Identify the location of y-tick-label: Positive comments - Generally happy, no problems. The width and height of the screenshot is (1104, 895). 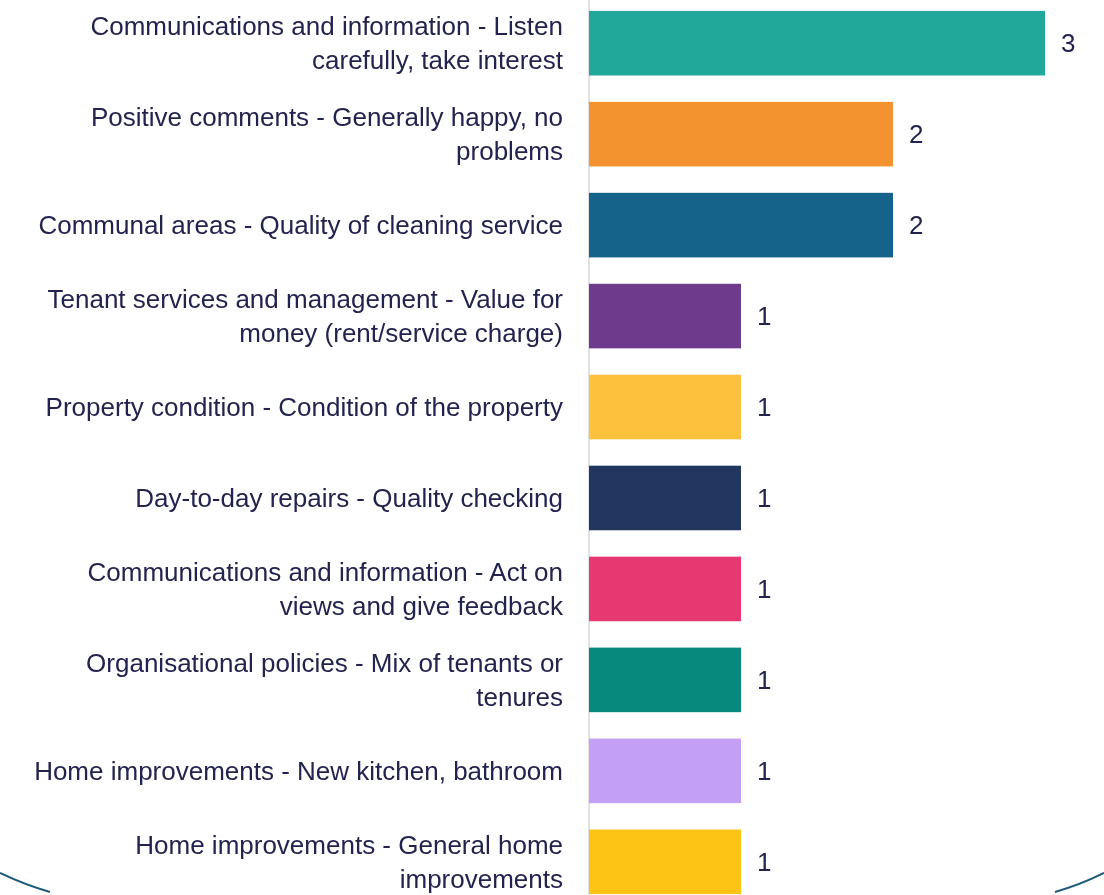
(326, 134).